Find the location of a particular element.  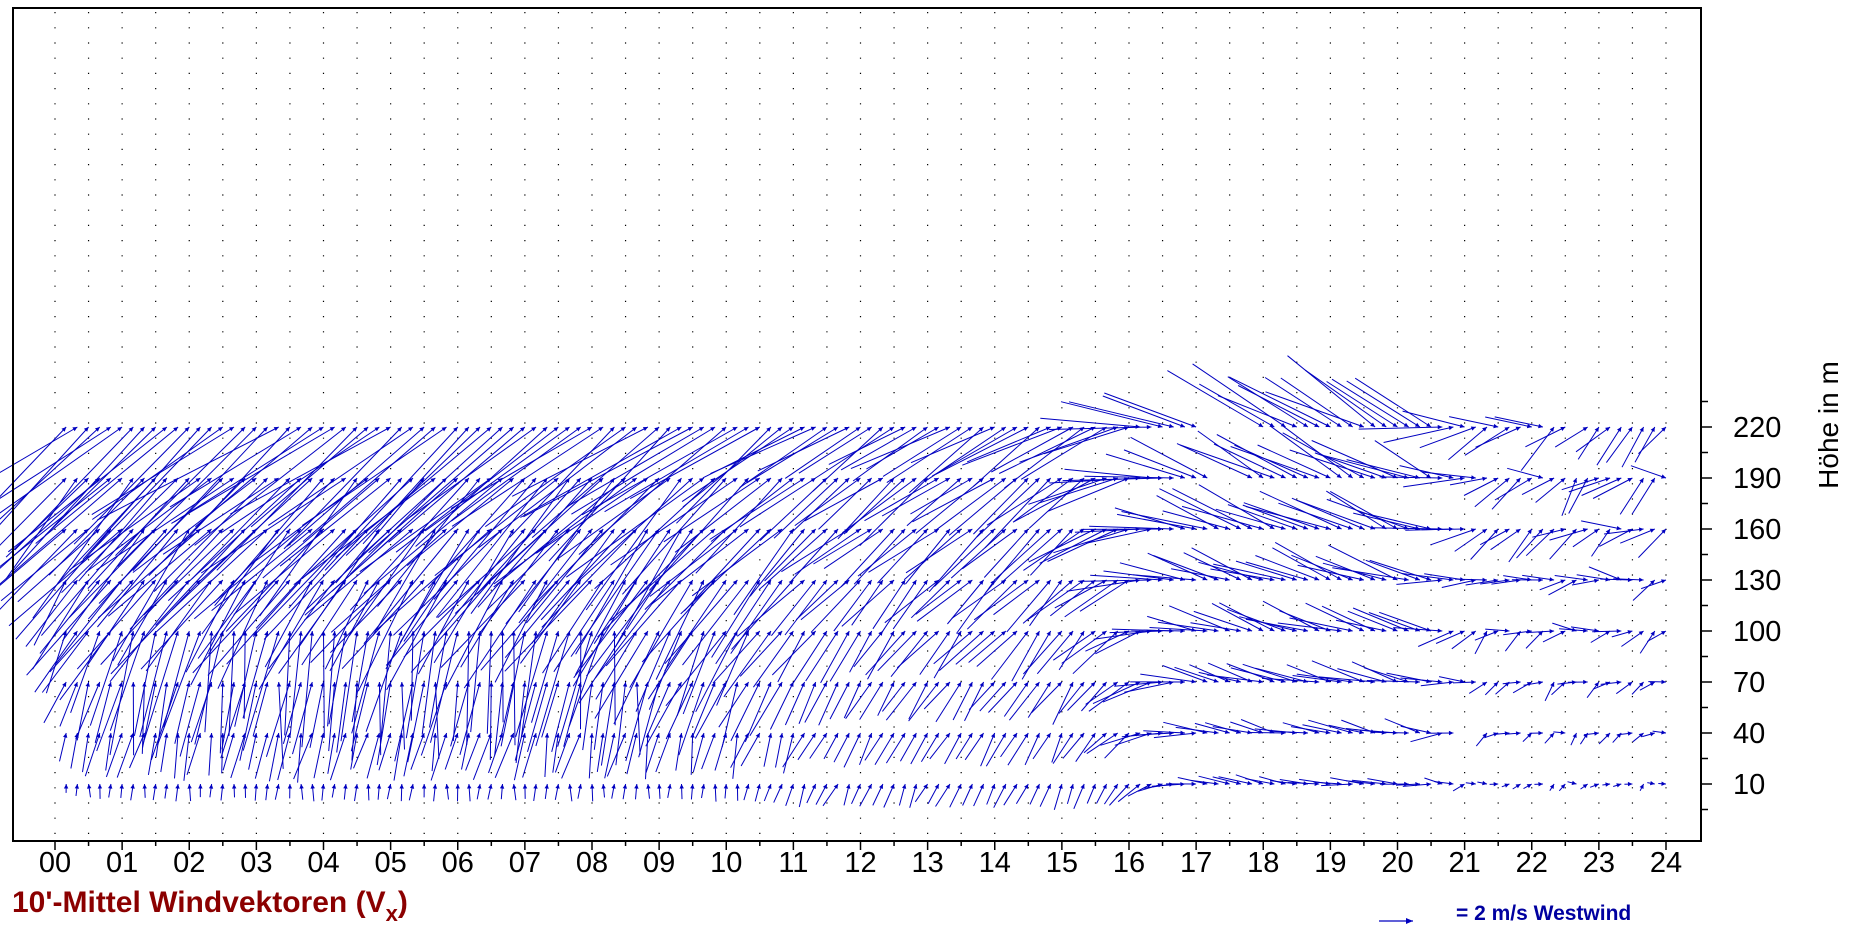

legend: = 2 m/s Westwind is located at coordinates (1505, 913).